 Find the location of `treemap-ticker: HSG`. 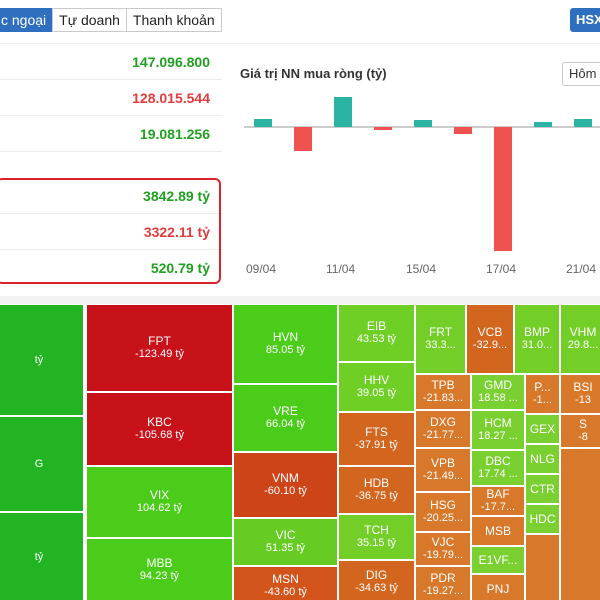

treemap-ticker: HSG is located at coordinates (442, 505).